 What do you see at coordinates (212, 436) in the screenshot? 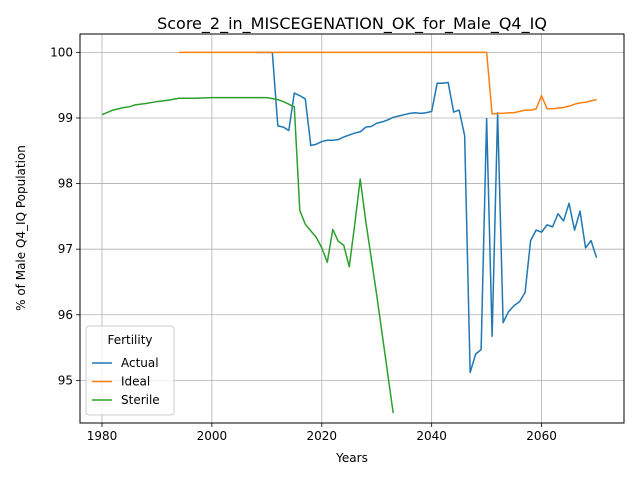
I see `x-tick-label: 2000` at bounding box center [212, 436].